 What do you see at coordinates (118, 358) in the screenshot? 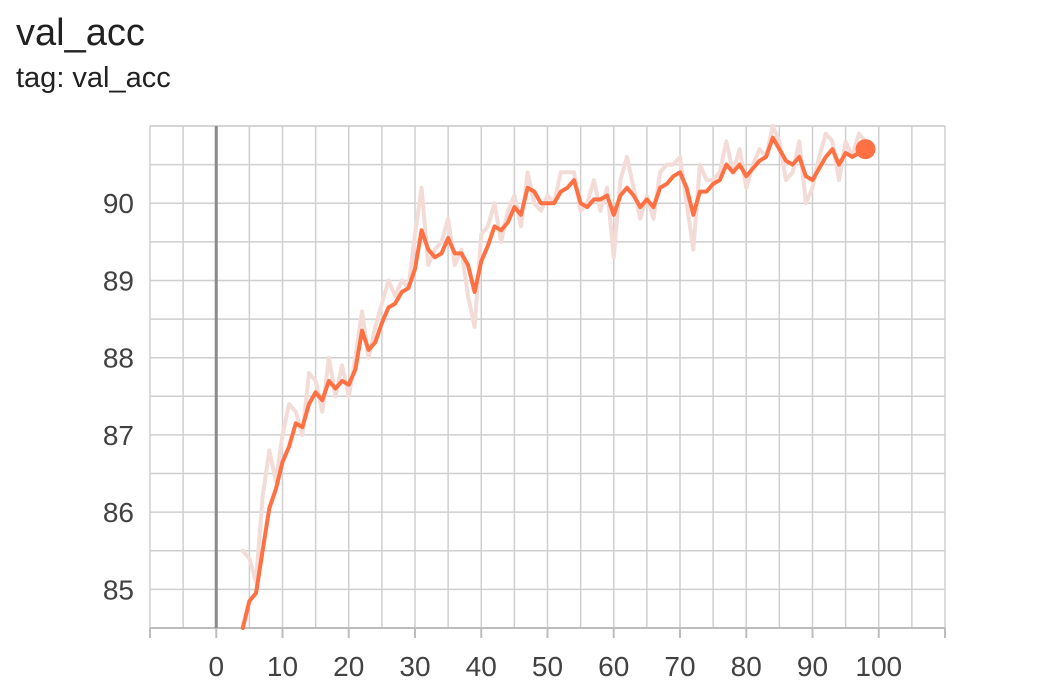
I see `y-tick-label: 88` at bounding box center [118, 358].